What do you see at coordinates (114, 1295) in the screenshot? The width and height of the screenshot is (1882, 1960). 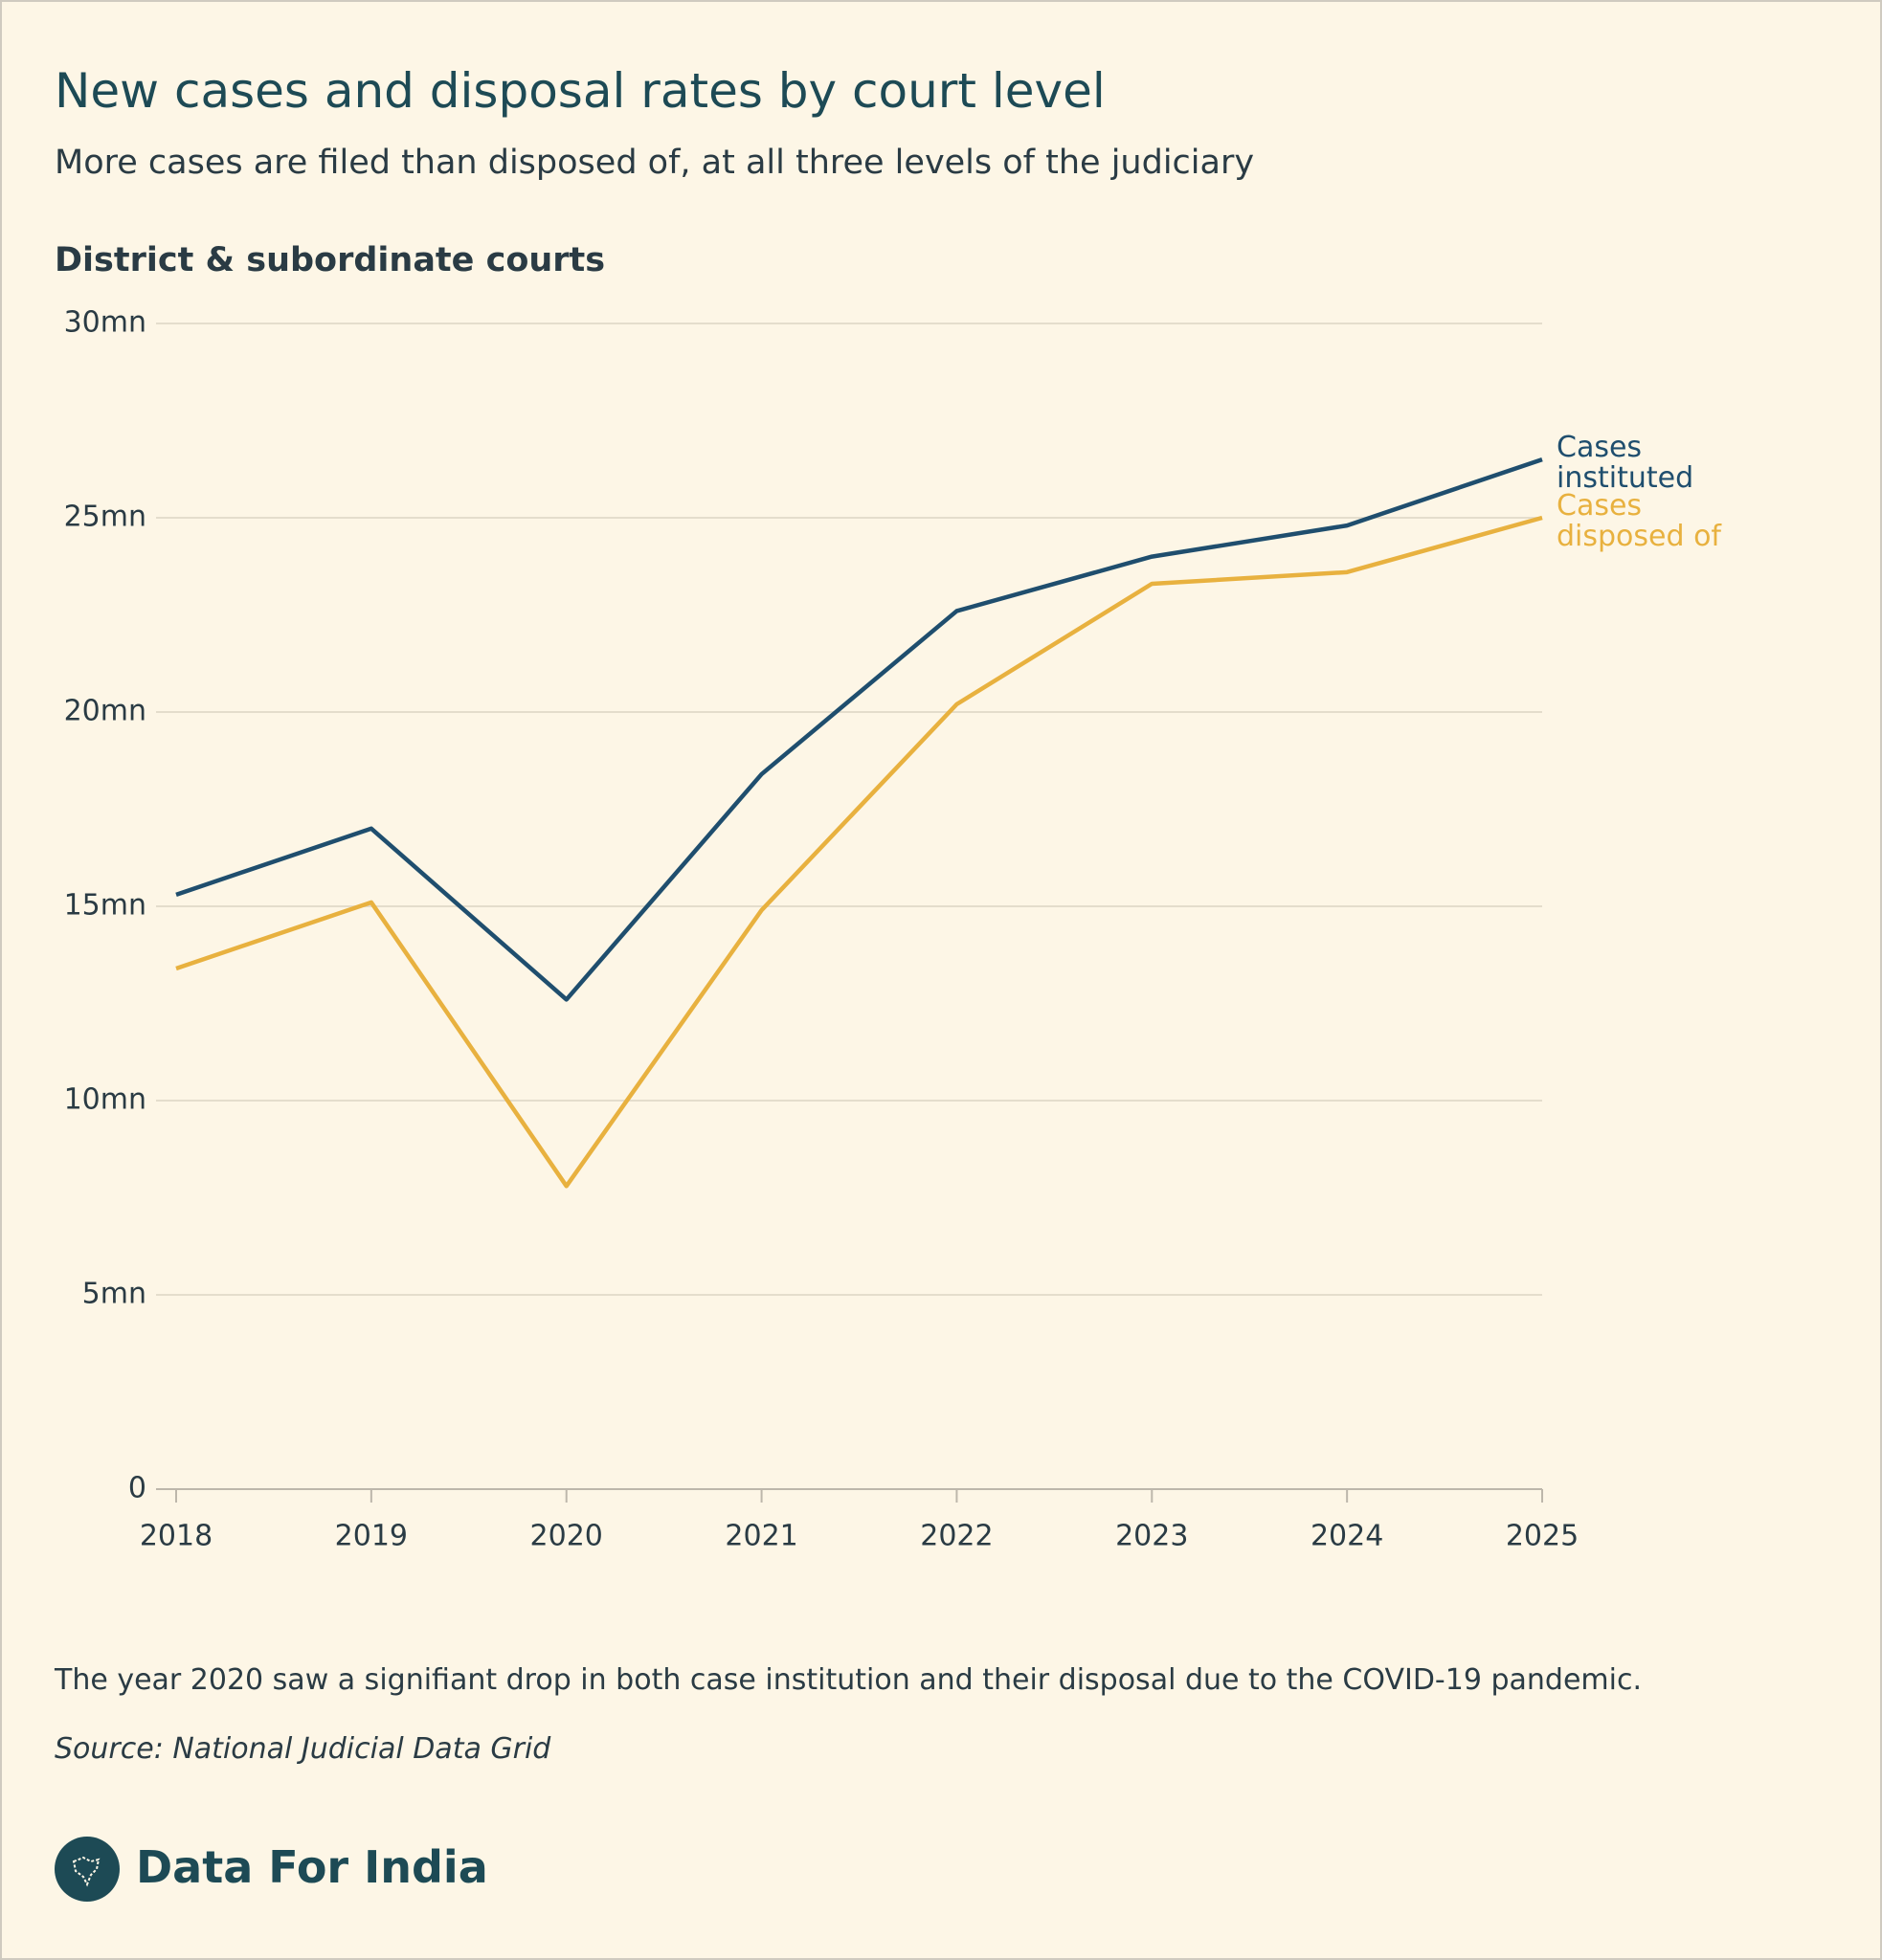 I see `y-tick-label: 5mn` at bounding box center [114, 1295].